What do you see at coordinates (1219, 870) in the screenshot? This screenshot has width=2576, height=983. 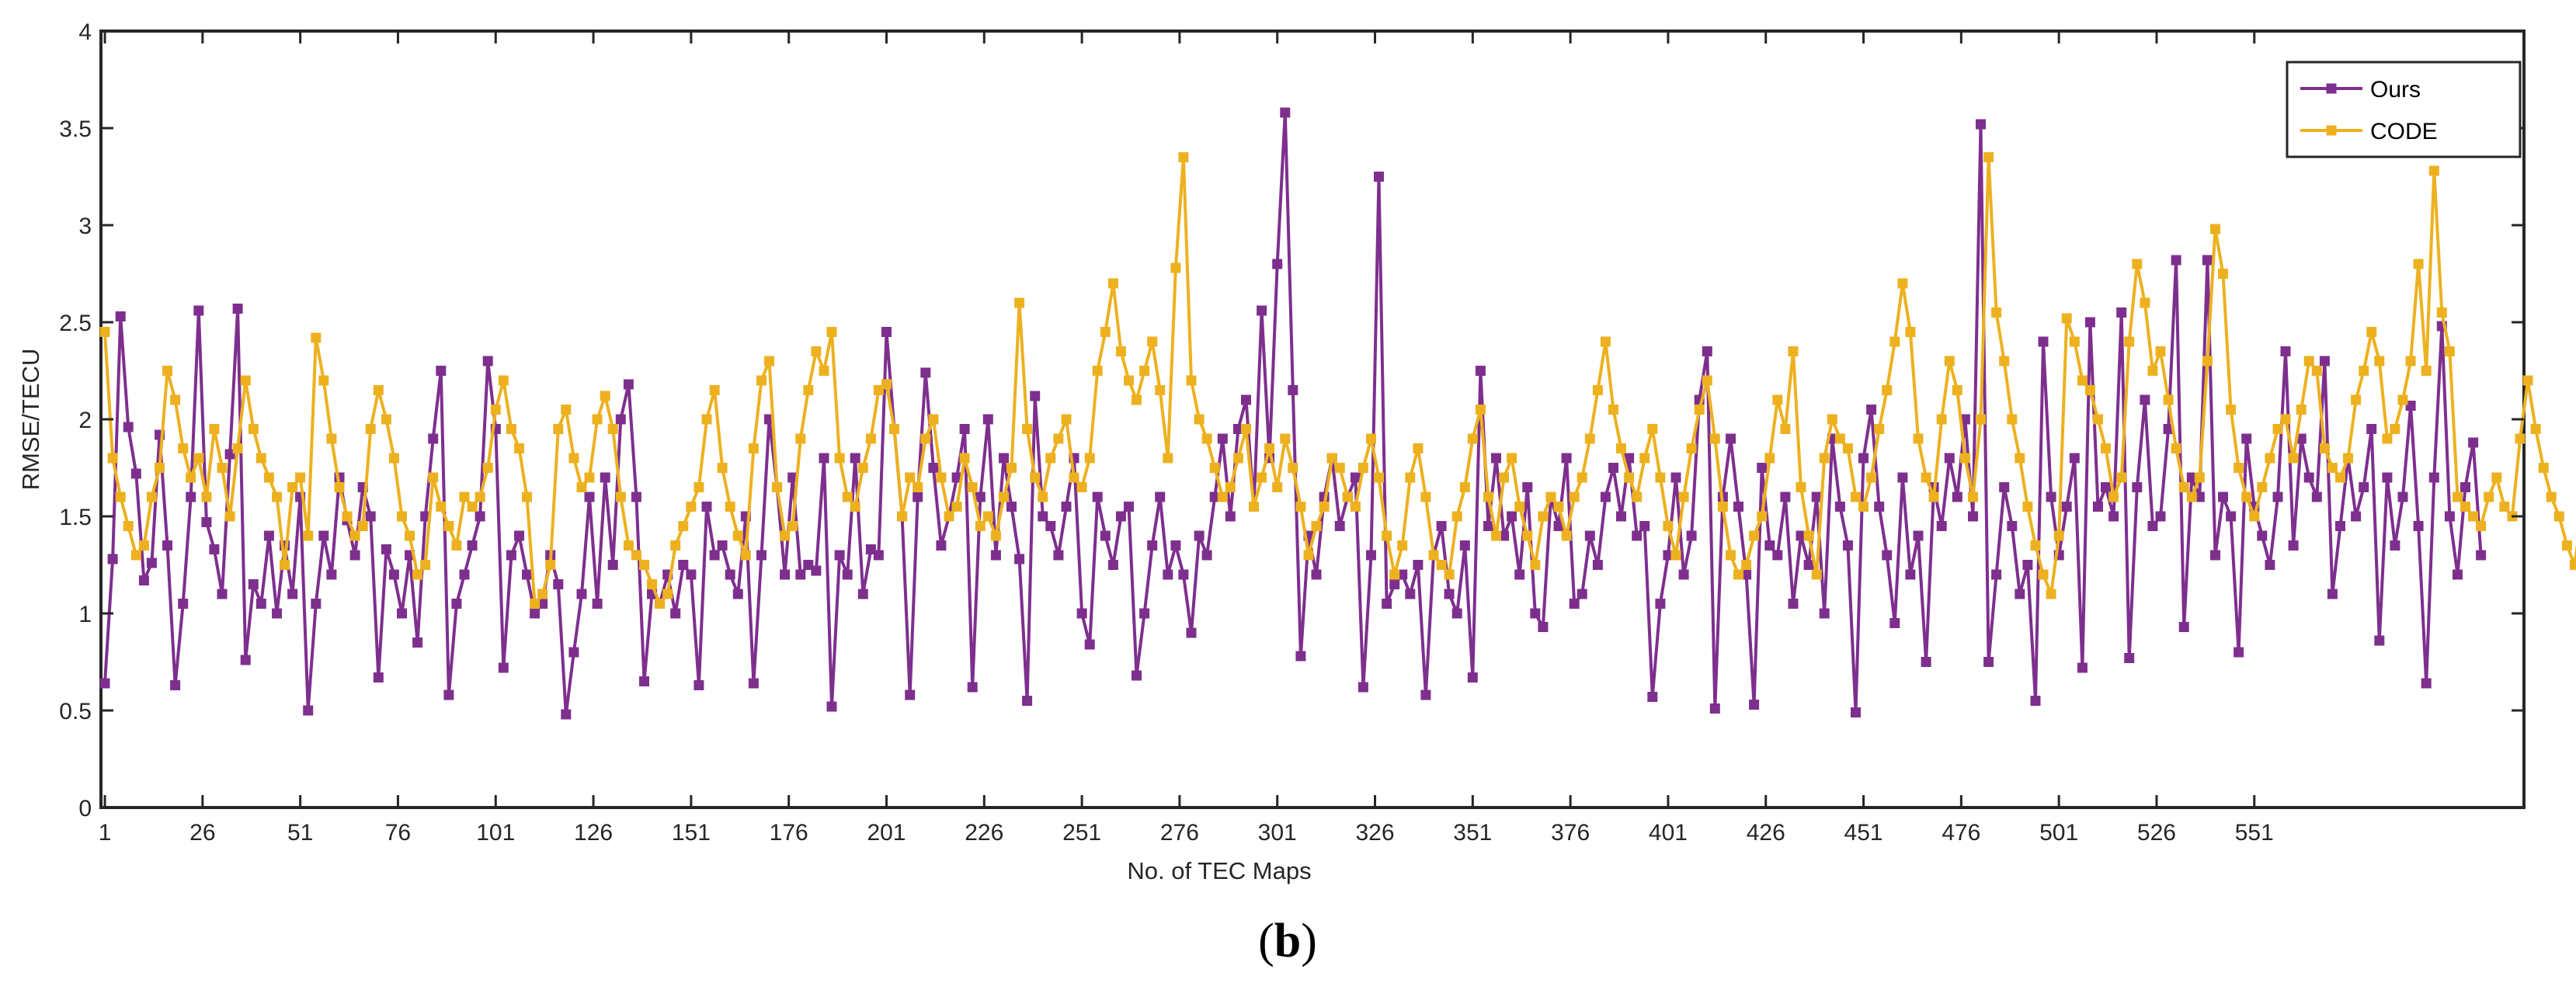 I see `x-axis-title: No. of TEC Maps` at bounding box center [1219, 870].